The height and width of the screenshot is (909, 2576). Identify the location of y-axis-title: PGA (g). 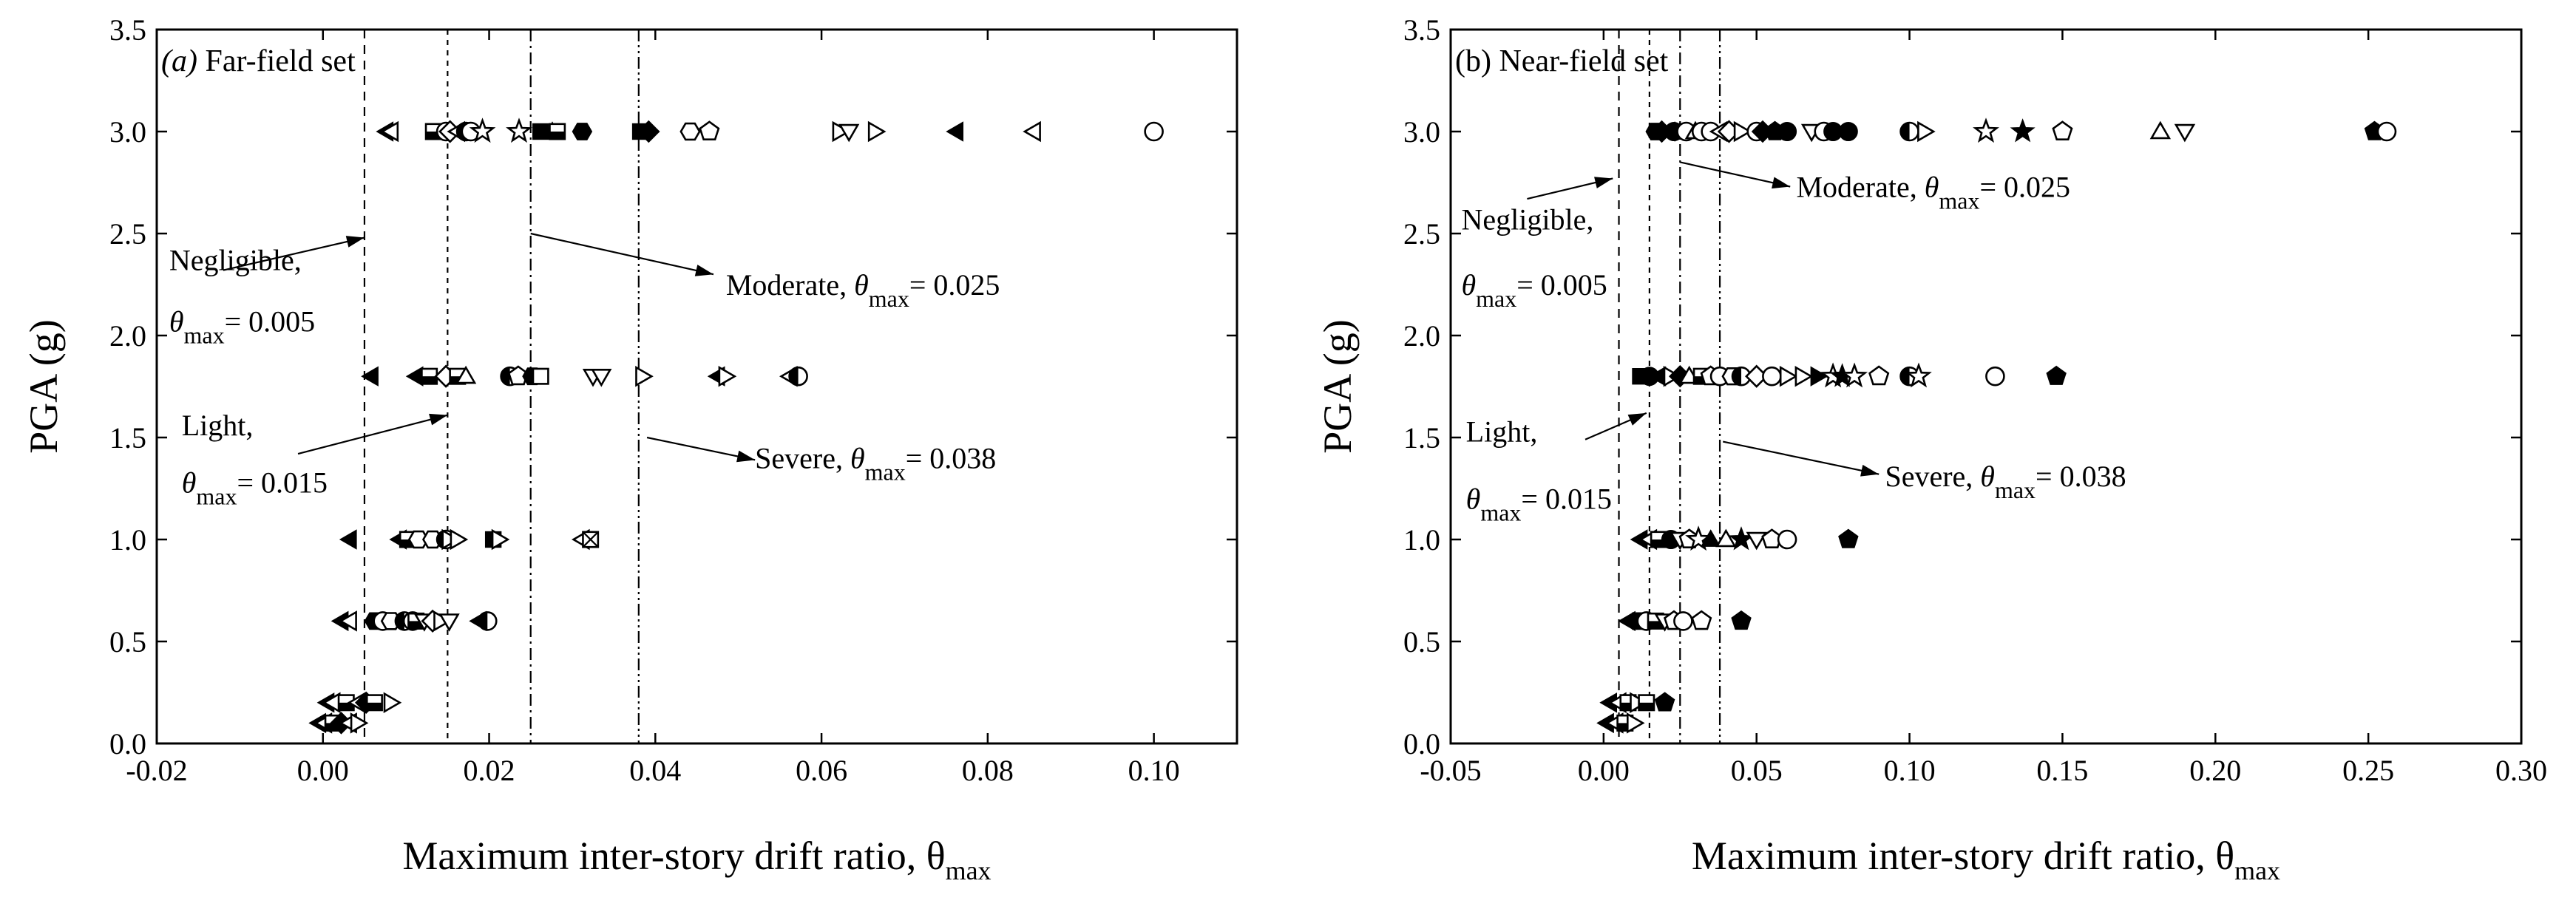
(1337, 386).